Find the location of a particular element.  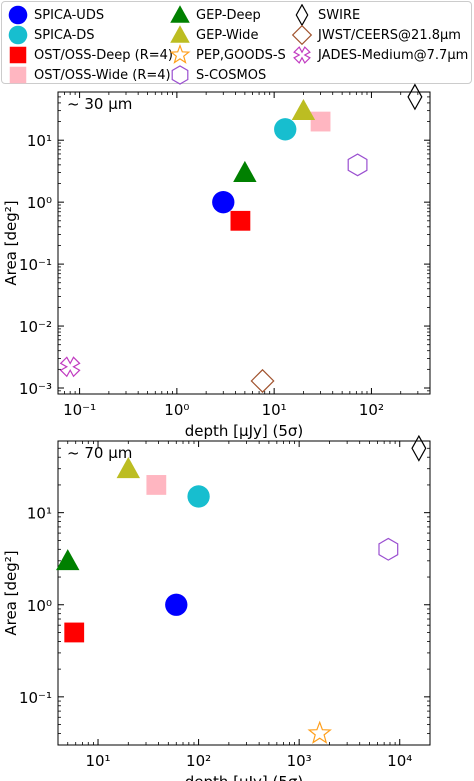

legend-label: S-COSMOS is located at coordinates (231, 75).